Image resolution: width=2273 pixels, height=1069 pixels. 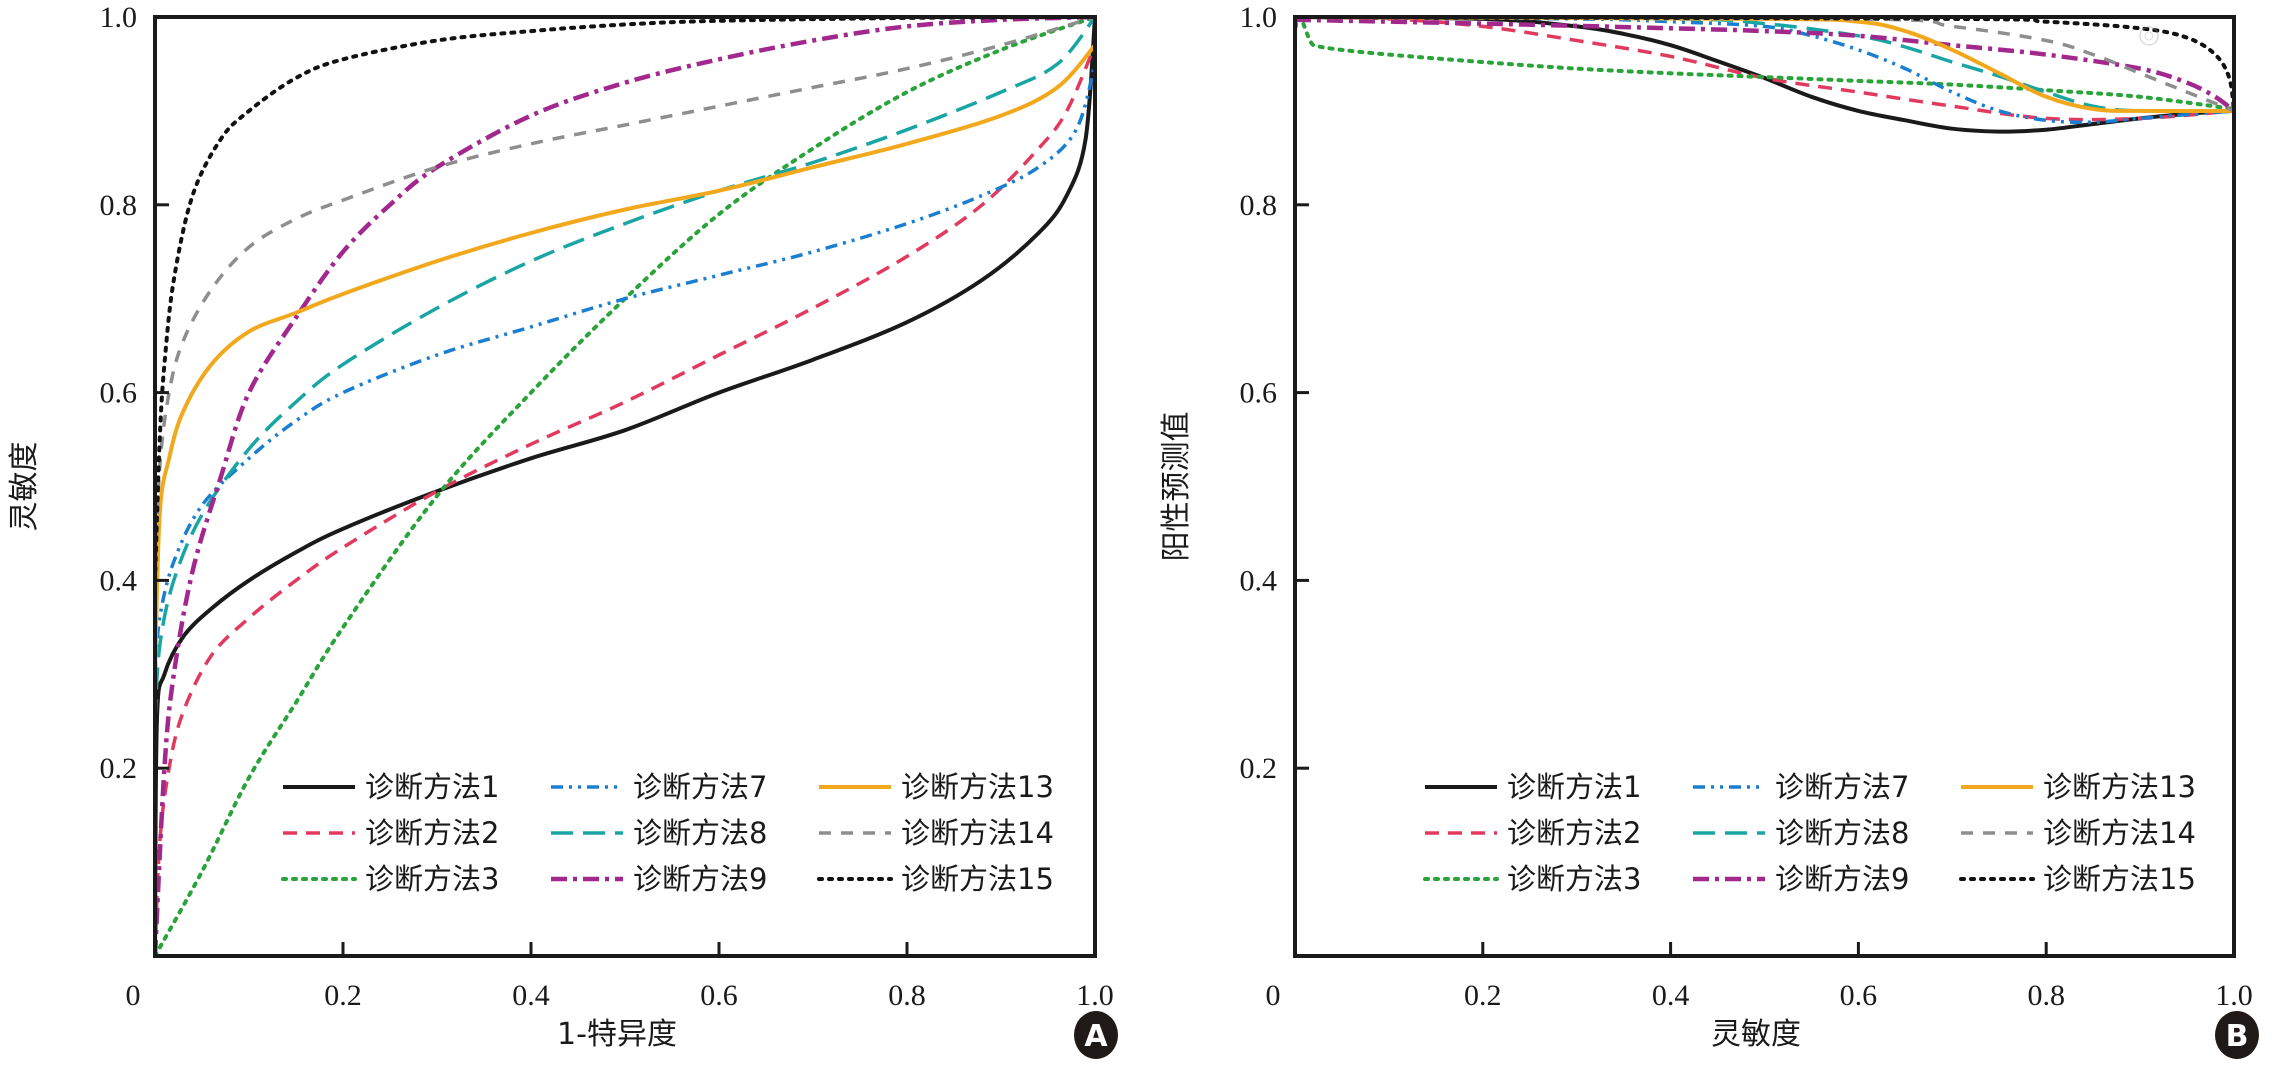 I want to click on y-axis-label: 灵敏度, so click(x=24, y=487).